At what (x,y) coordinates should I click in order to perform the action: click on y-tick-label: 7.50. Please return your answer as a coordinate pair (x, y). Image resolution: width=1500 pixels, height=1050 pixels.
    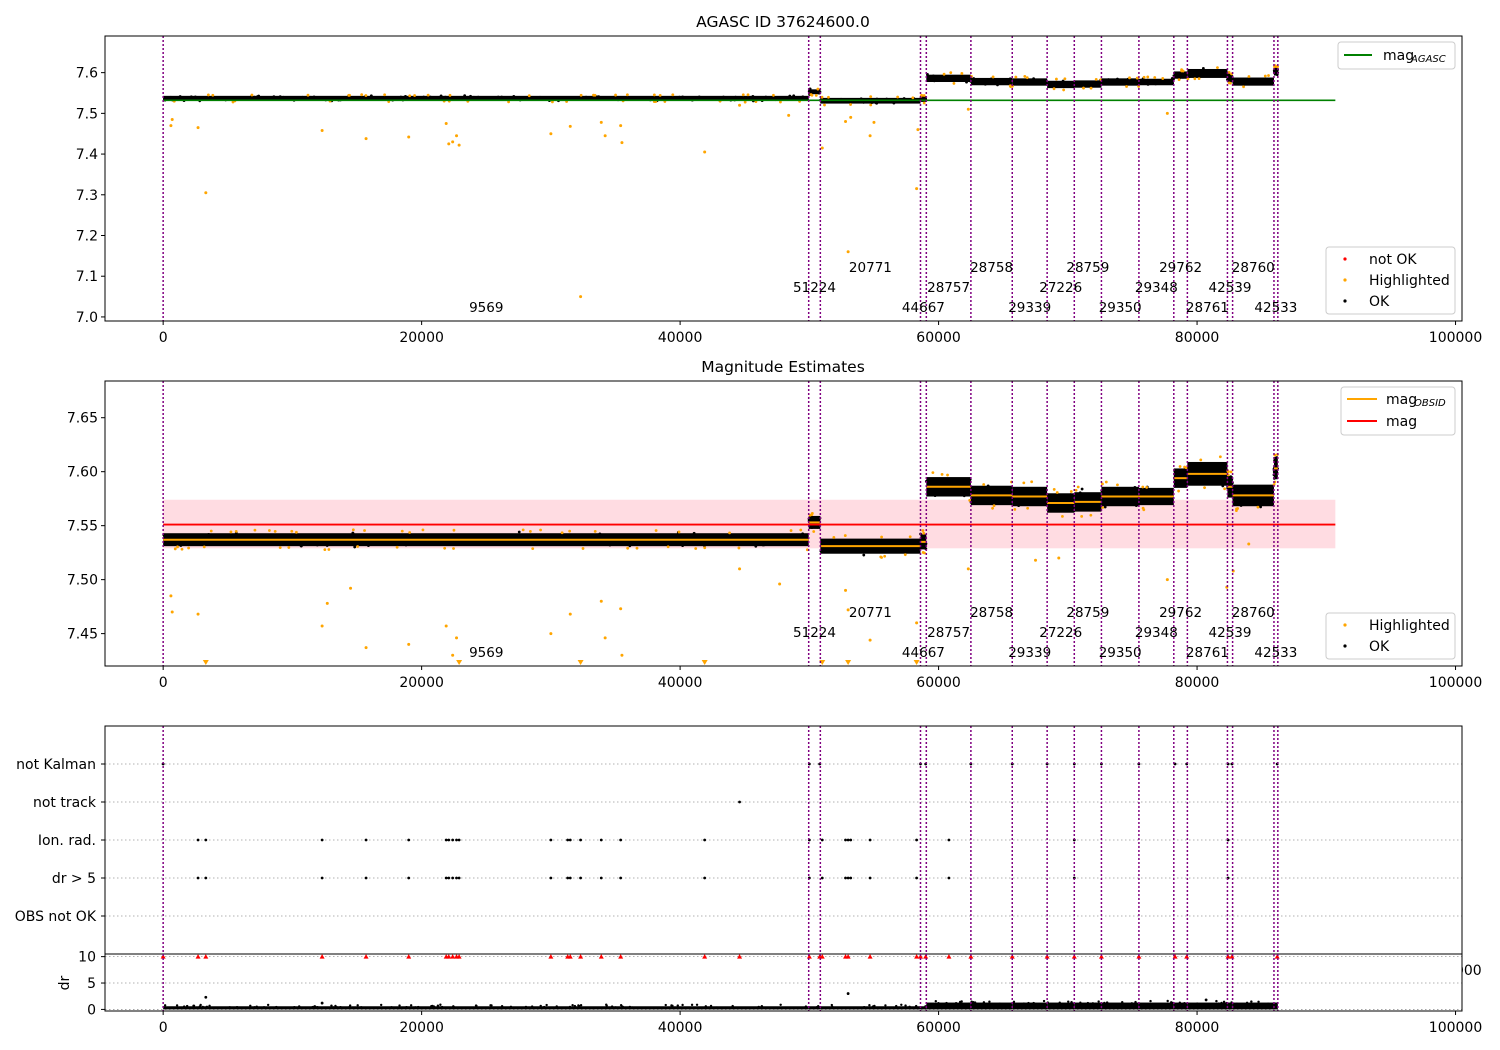
    Looking at the image, I should click on (82, 581).